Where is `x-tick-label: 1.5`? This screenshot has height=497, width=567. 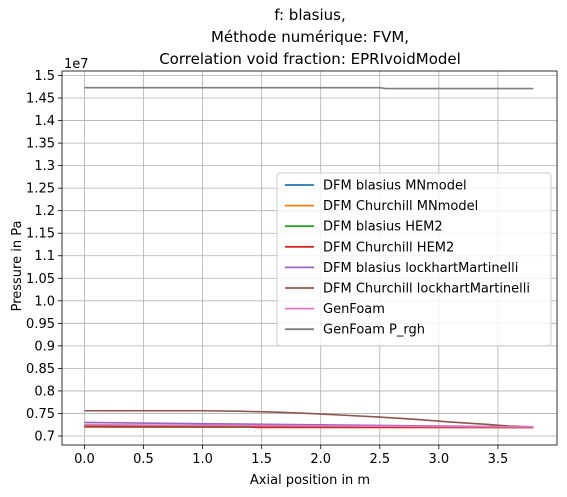
x-tick-label: 1.5 is located at coordinates (261, 459).